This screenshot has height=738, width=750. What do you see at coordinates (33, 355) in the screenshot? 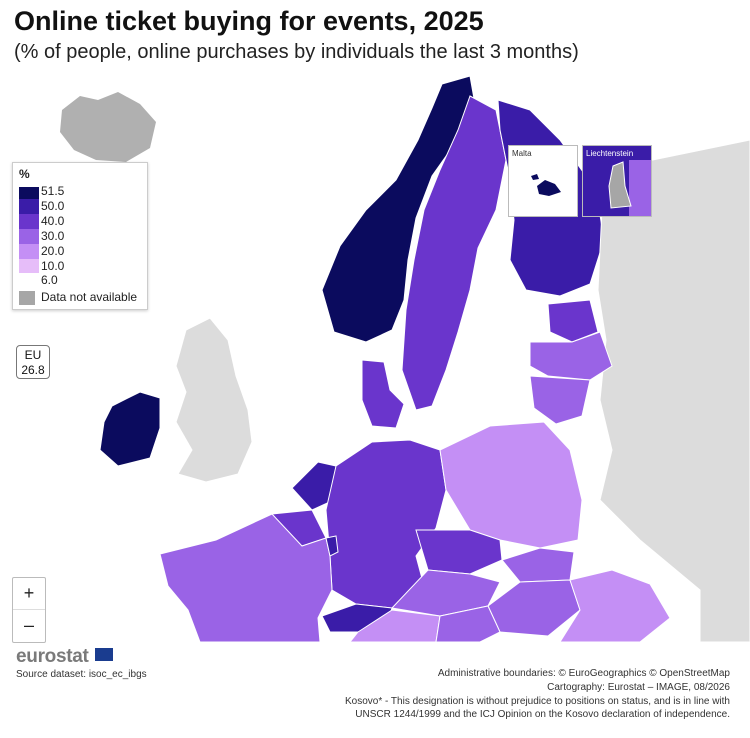
I see `eu-badge-label: EU` at bounding box center [33, 355].